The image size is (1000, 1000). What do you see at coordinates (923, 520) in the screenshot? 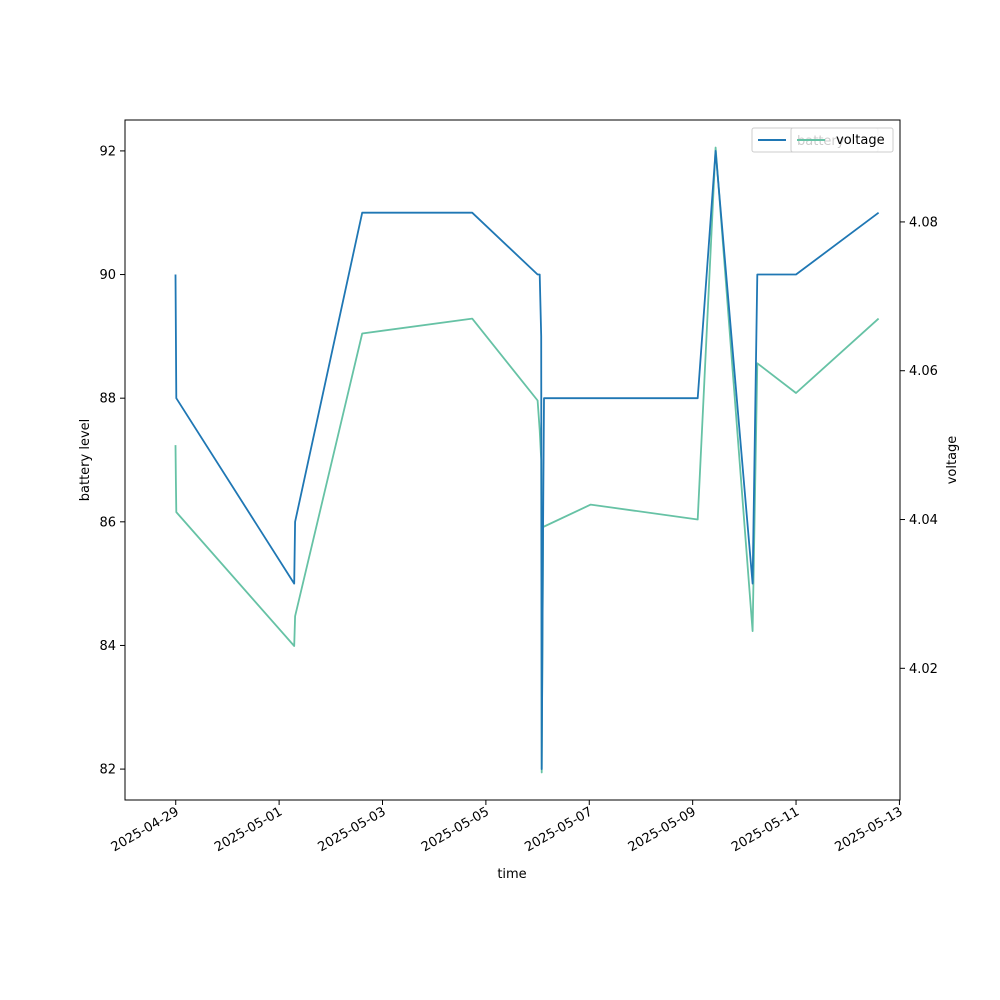
I see `y2-tick-label: 4.04` at bounding box center [923, 520].